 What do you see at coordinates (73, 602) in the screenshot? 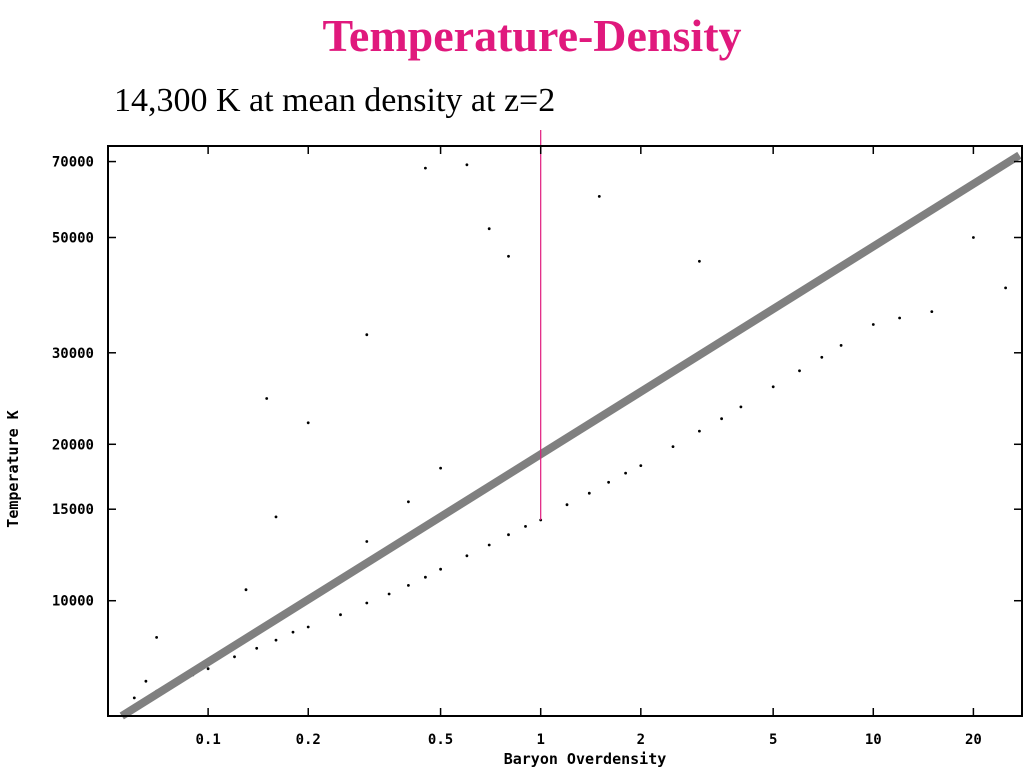
I see `y-tick-label: 10000` at bounding box center [73, 602].